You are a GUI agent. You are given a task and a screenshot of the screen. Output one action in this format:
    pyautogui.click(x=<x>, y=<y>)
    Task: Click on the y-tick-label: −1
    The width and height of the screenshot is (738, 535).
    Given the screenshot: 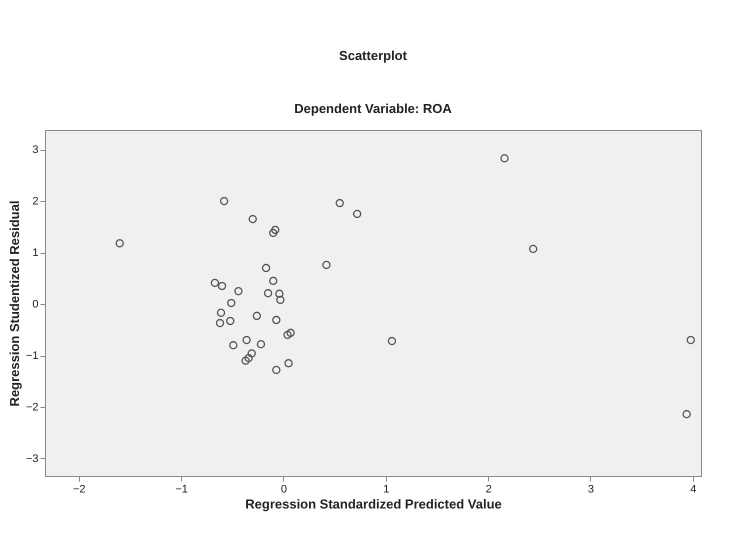 What is the action you would take?
    pyautogui.click(x=32, y=356)
    